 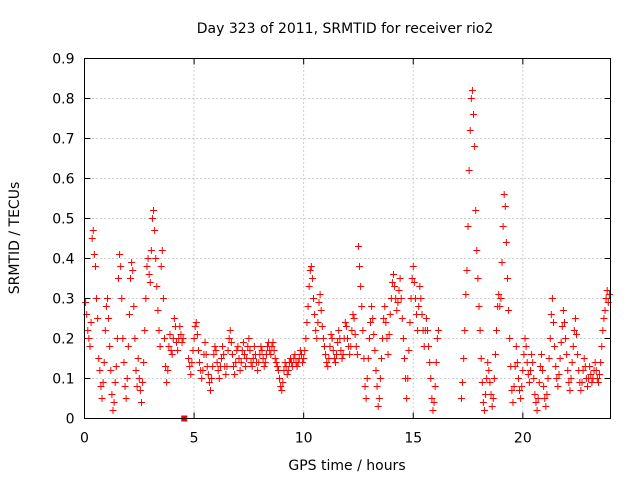 What do you see at coordinates (306, 439) in the screenshot?
I see `x-tick-labels: 0 5 10 15 20` at bounding box center [306, 439].